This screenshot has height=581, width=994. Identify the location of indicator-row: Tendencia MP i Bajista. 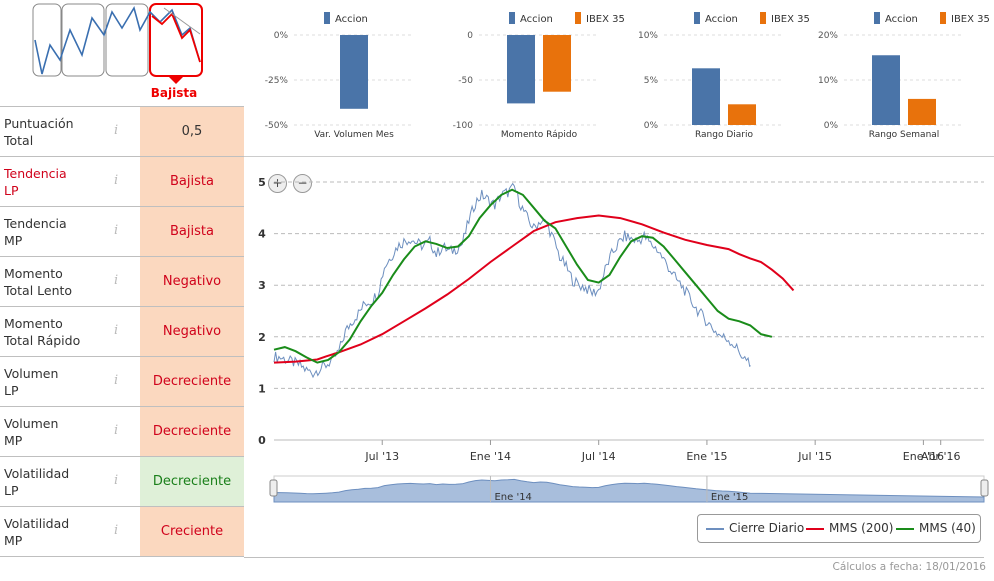
(122, 231).